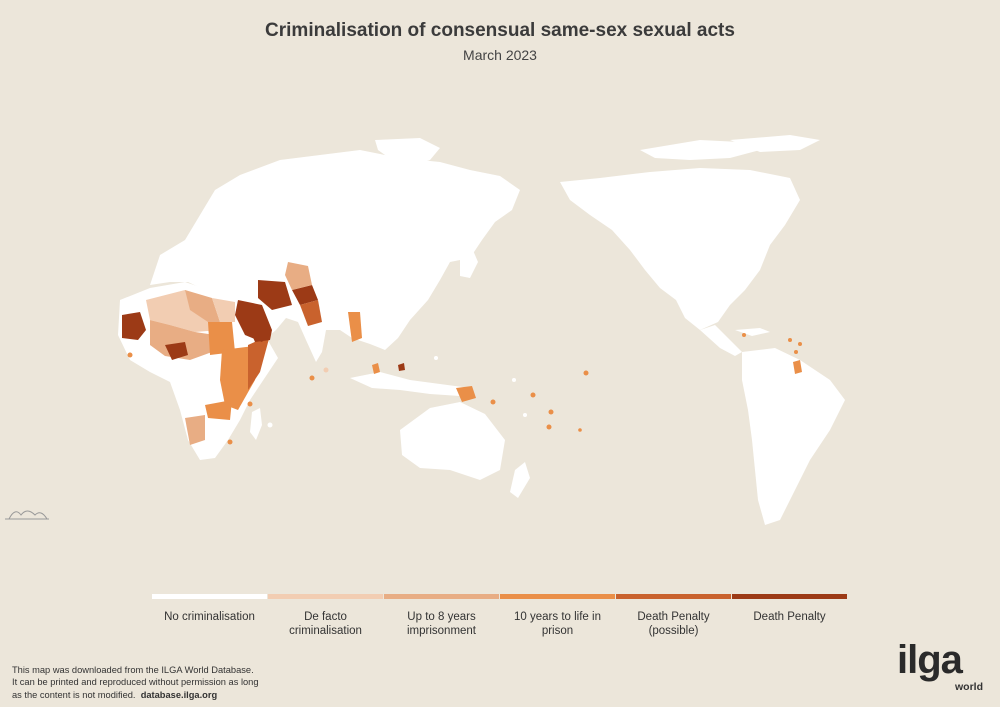  What do you see at coordinates (195, 430) in the screenshot?
I see `southern-africa-region` at bounding box center [195, 430].